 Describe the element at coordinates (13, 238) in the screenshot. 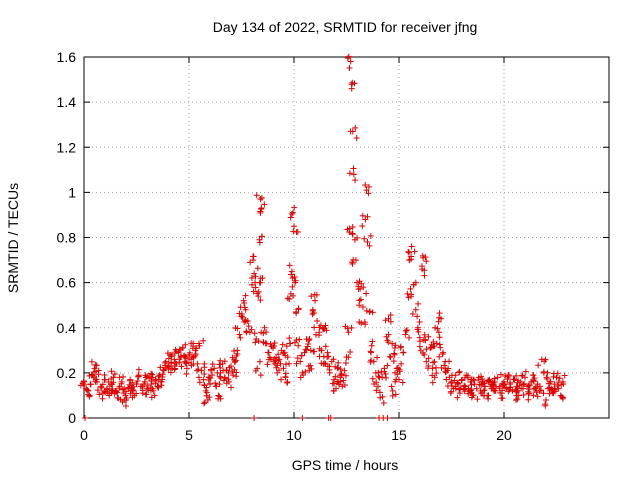

I see `y-axis-title: SRMTID / TECUs` at that location.